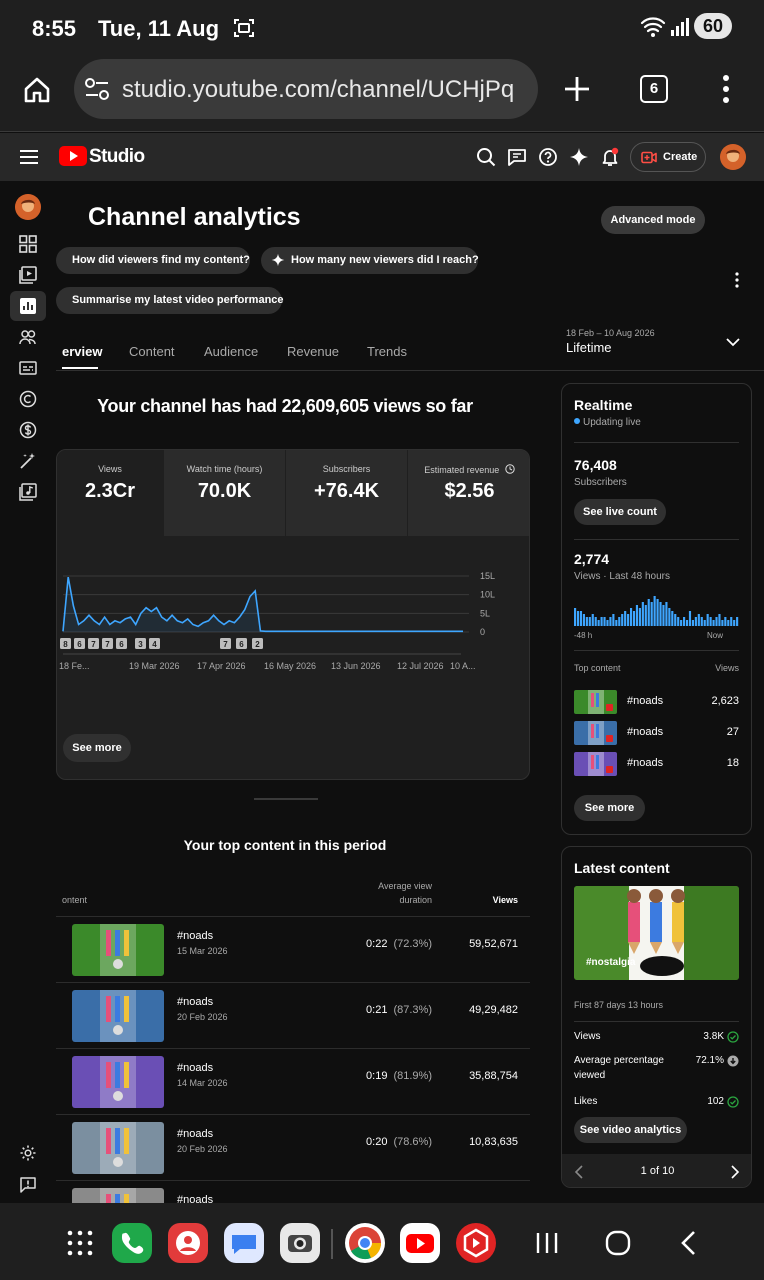 This screenshot has width=764, height=1280. Describe the element at coordinates (153, 260) in the screenshot. I see `ask-chip-viewers-find: How did viewers find my content?` at that location.